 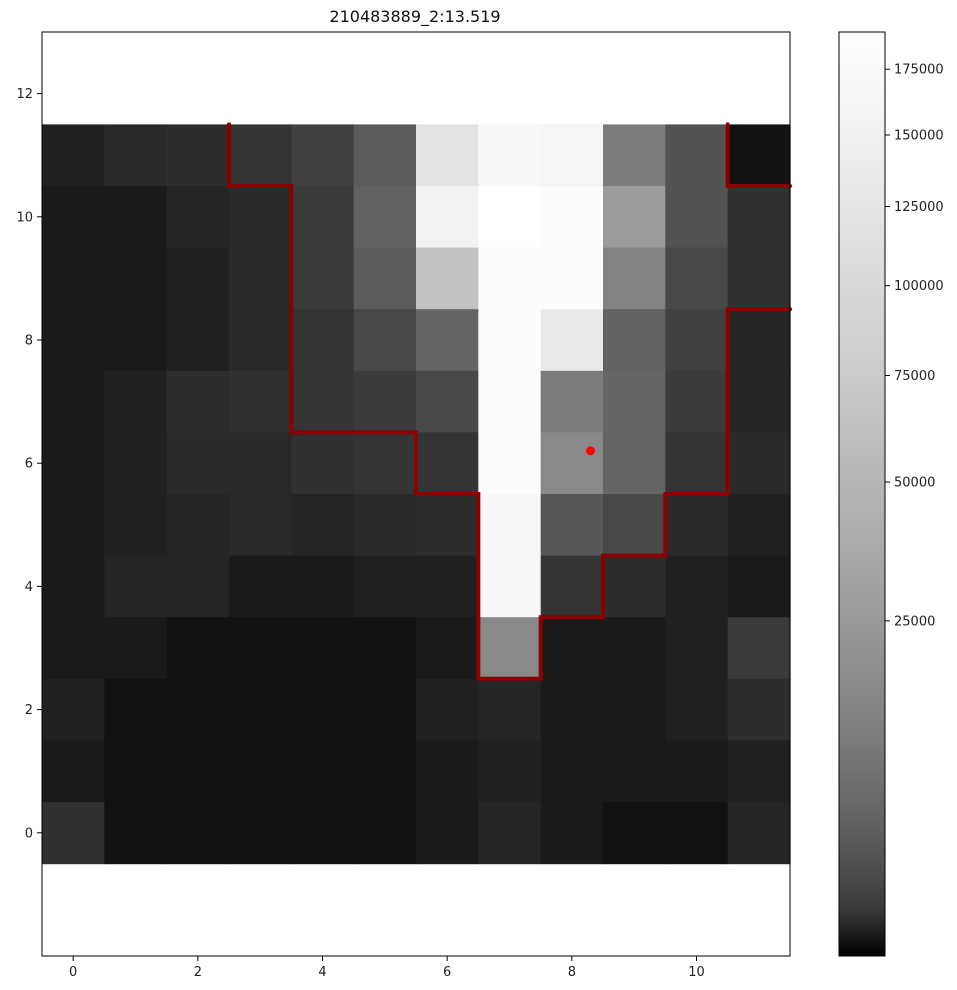 What do you see at coordinates (447, 972) in the screenshot?
I see `x-tick-label: 6` at bounding box center [447, 972].